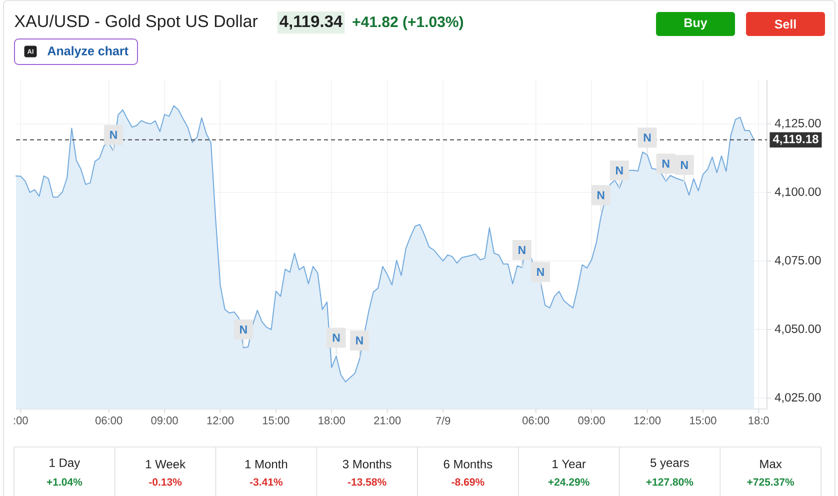 The height and width of the screenshot is (496, 838). Describe the element at coordinates (797, 398) in the screenshot. I see `y-tick-label: 4,025.00` at that location.